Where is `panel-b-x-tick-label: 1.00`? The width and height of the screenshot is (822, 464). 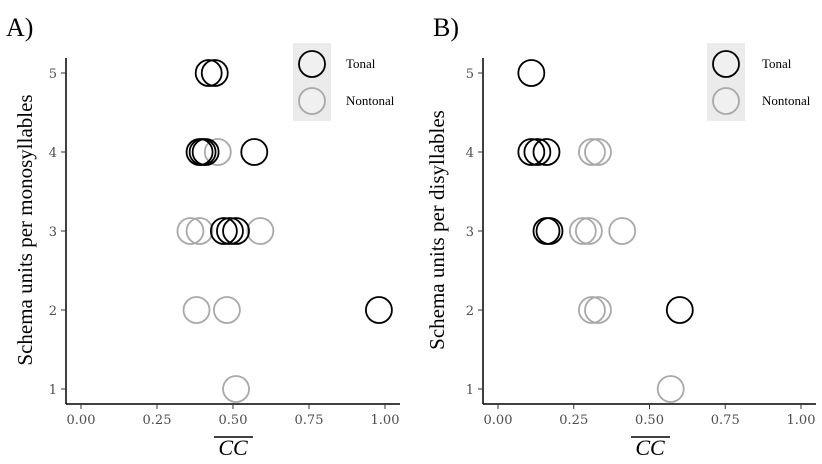 panel-b-x-tick-label: 1.00 is located at coordinates (801, 420).